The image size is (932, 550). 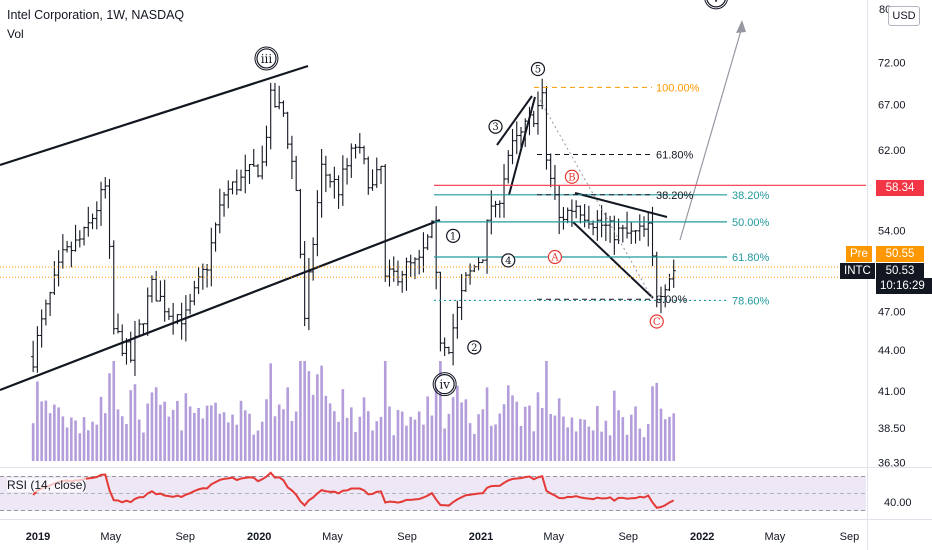 I want to click on price-tick-6: 47.00, so click(x=892, y=313).